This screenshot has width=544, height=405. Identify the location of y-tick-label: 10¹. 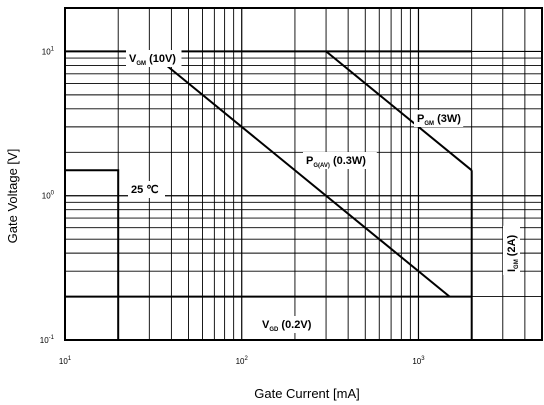
(48, 51).